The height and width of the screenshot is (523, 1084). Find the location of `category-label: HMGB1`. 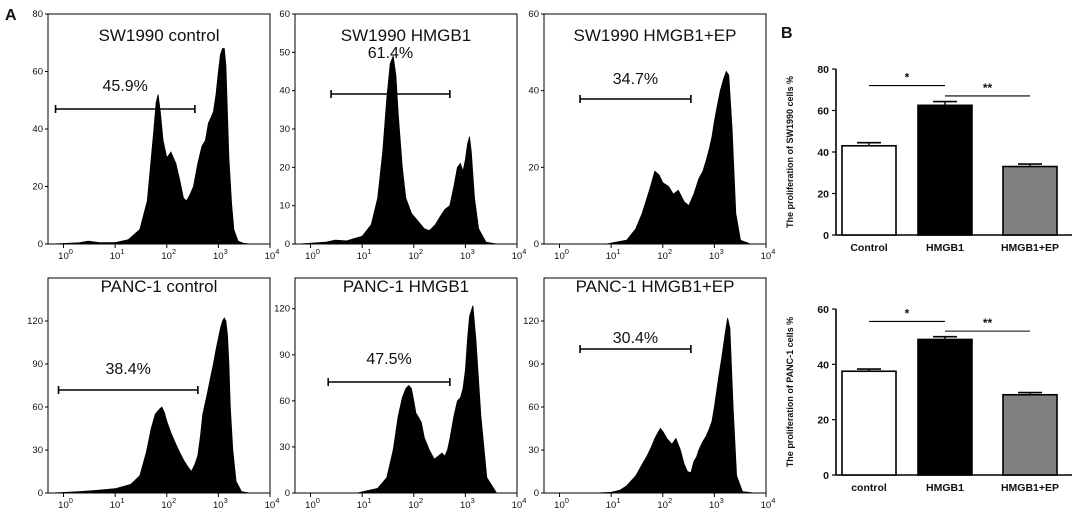

category-label: HMGB1 is located at coordinates (945, 488).